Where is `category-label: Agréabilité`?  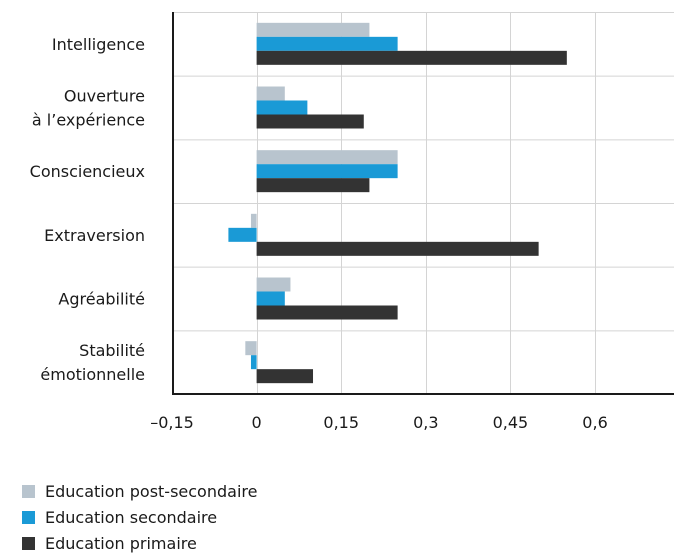 category-label: Agréabilité is located at coordinates (101, 299).